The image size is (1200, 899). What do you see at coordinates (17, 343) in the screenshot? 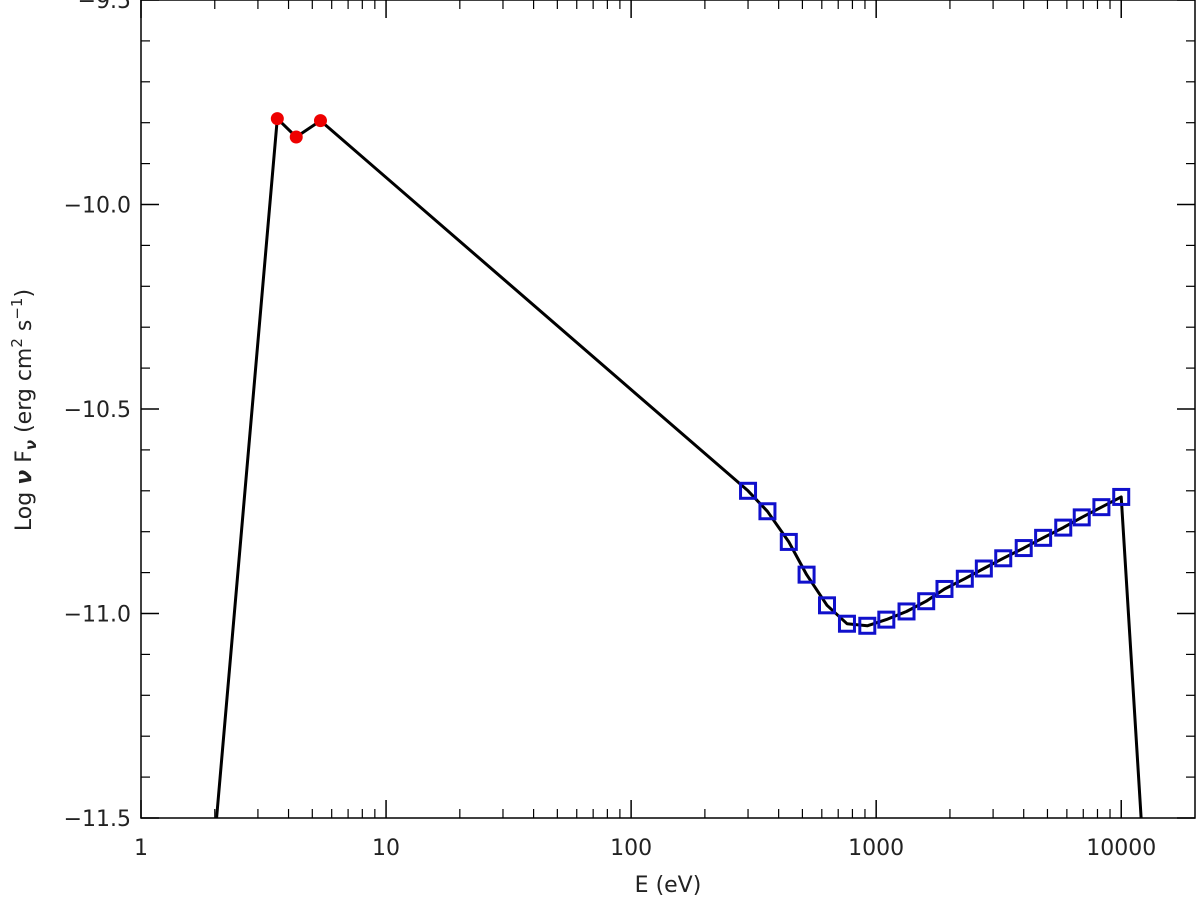
I see `y-axis-label-sup1: 2` at bounding box center [17, 343].